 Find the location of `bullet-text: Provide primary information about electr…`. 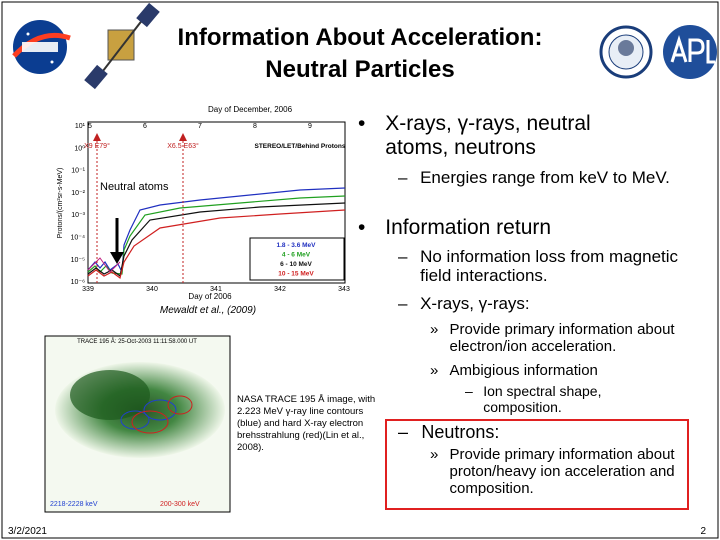

bullet-text: Provide primary information about electr… is located at coordinates (562, 338).